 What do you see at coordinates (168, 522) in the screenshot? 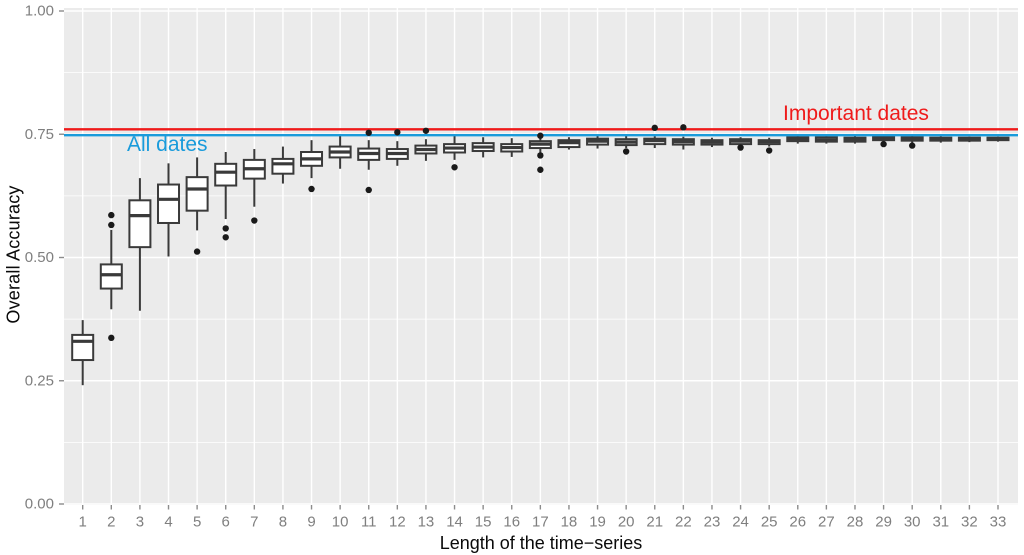
I see `x-tick-label: 4` at bounding box center [168, 522].